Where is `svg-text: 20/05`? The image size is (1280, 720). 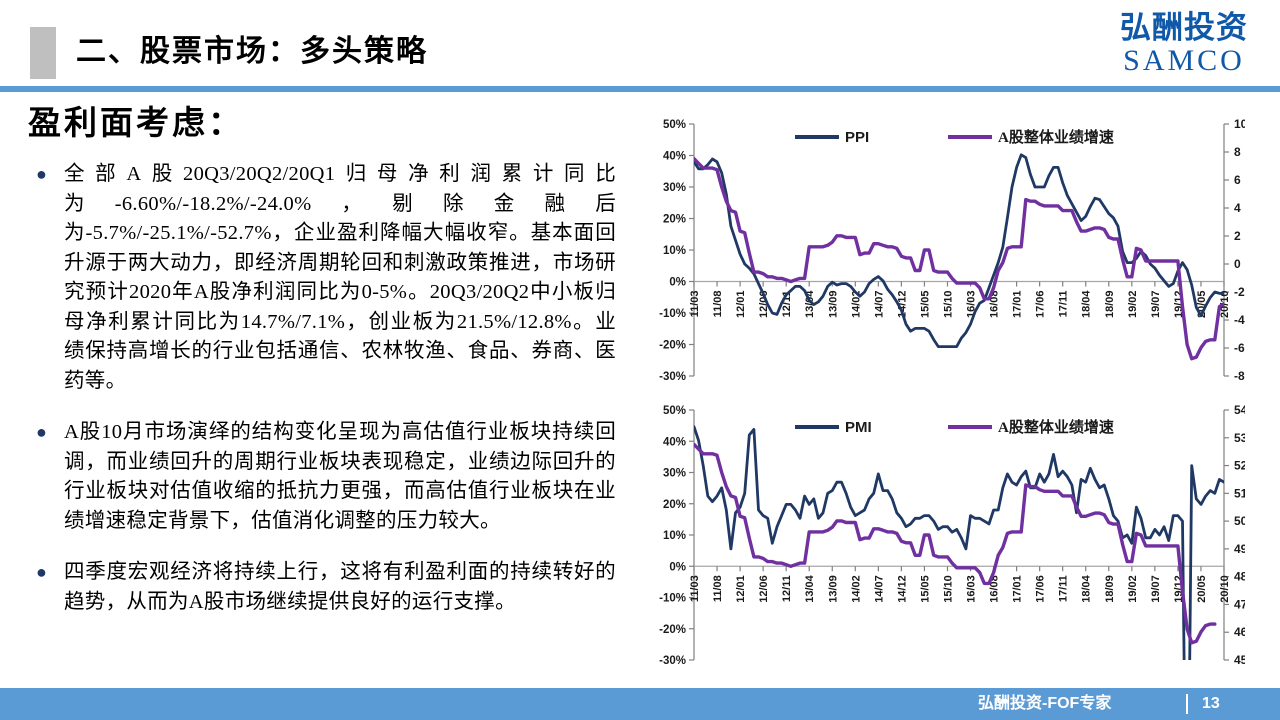
svg-text: 20/05 is located at coordinates (1202, 589).